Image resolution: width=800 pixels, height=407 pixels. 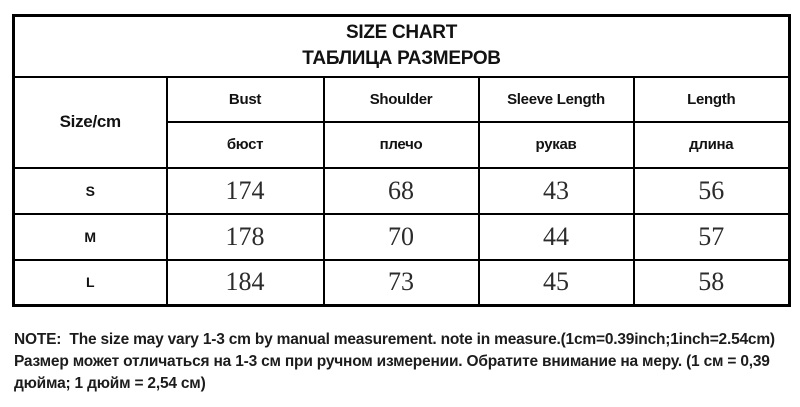 I want to click on value-l-length: 58, so click(x=711, y=282).